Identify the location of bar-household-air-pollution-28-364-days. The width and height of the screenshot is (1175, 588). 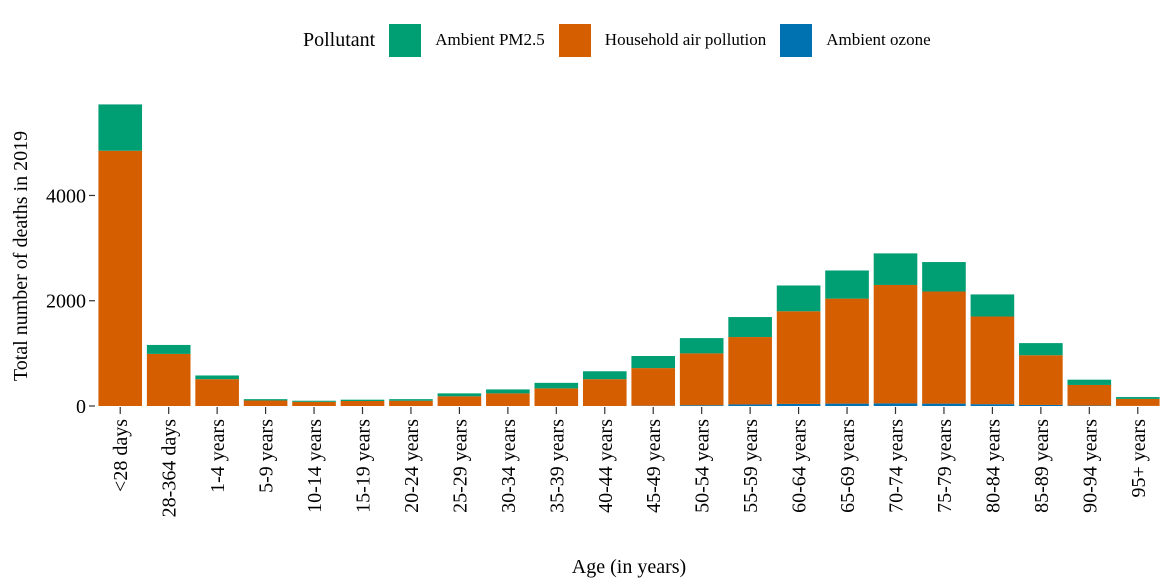
(168, 379).